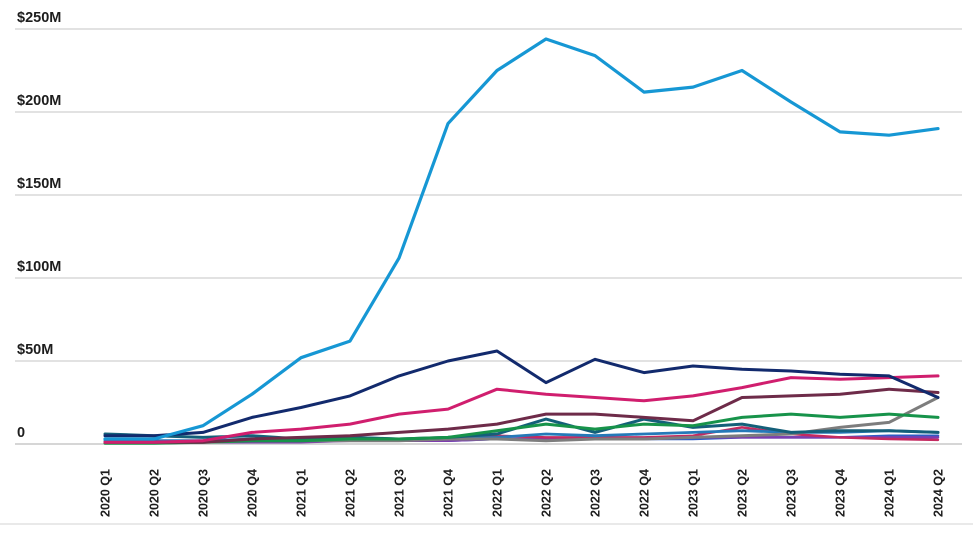 The height and width of the screenshot is (535, 973). Describe the element at coordinates (106, 493) in the screenshot. I see `x-axis-tick-label: 2020 Q1` at that location.